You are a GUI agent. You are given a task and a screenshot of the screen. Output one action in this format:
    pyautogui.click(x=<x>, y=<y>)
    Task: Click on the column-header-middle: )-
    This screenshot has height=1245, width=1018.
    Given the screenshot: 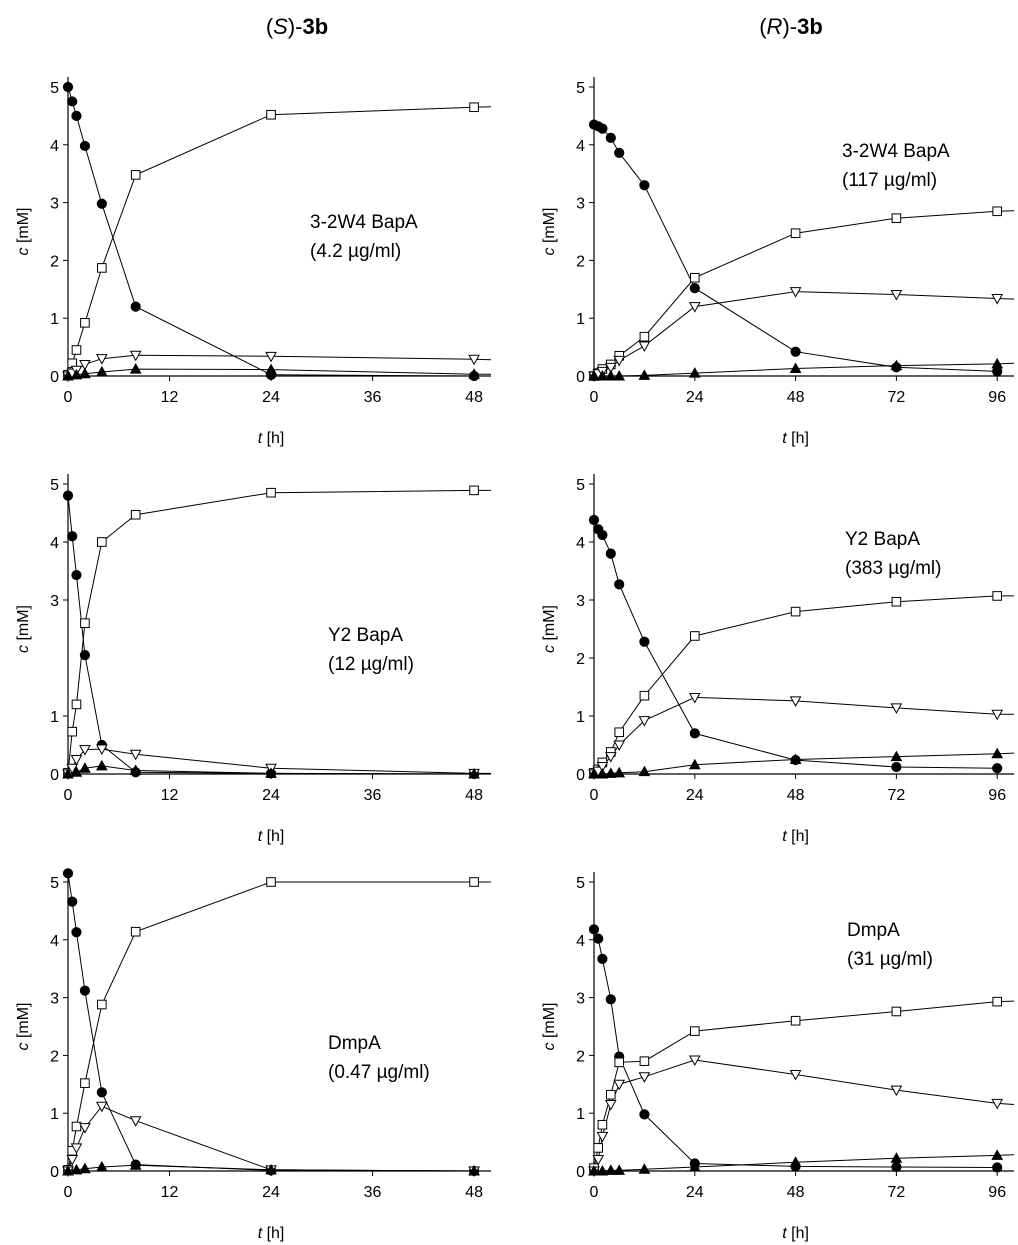 What is the action you would take?
    pyautogui.click(x=295, y=26)
    